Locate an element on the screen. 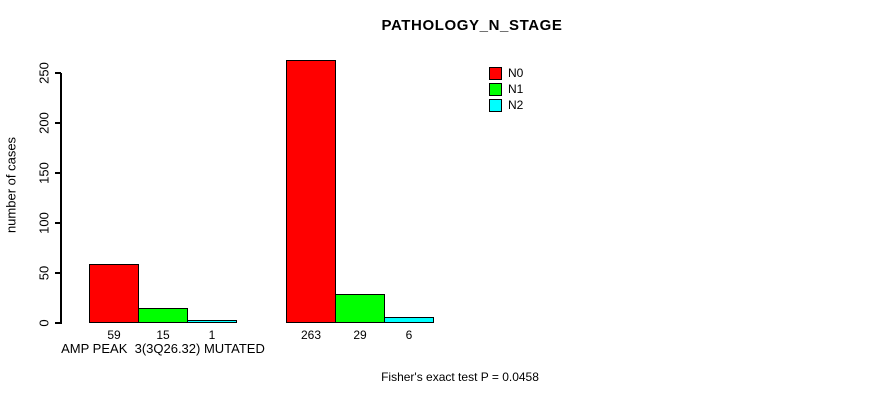 The width and height of the screenshot is (890, 400). legend-swatch-N1 is located at coordinates (495, 89).